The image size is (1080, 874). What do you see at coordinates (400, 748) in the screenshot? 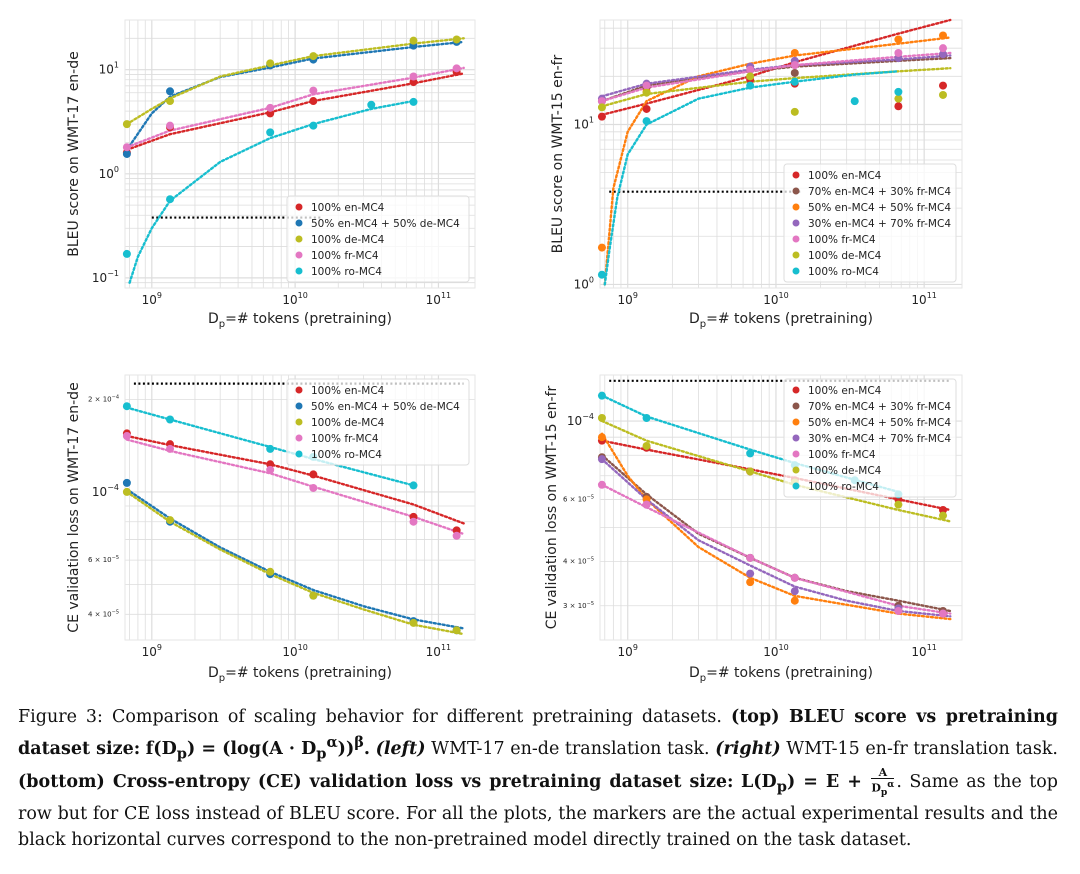
I see `caption-left-label: (left)` at bounding box center [400, 748].